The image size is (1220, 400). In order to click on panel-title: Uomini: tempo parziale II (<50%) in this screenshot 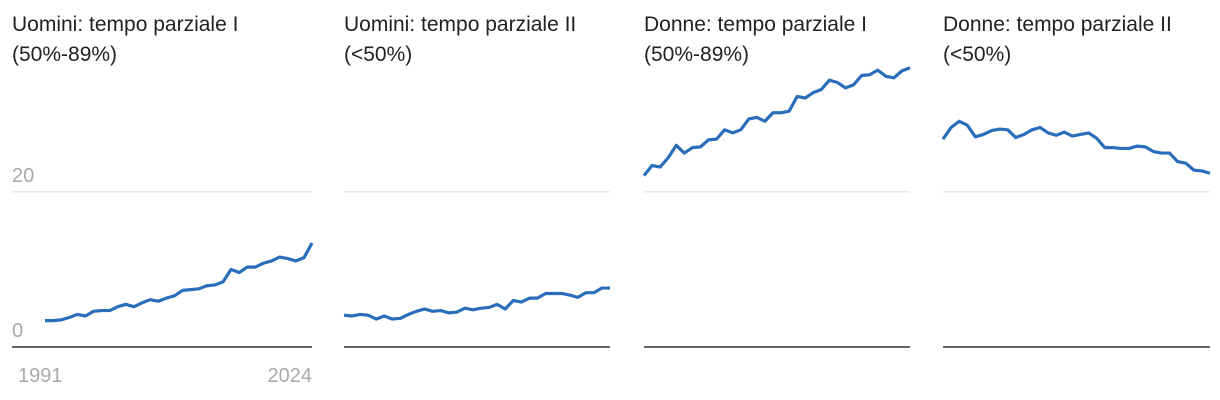, I will do `click(460, 39)`.